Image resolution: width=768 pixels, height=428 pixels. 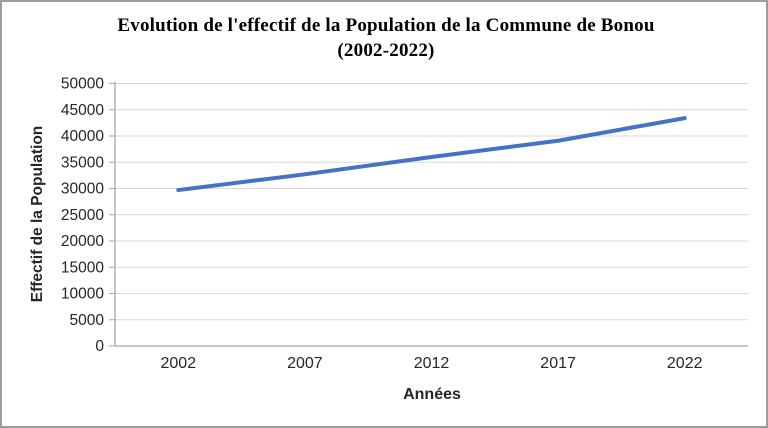 What do you see at coordinates (432, 394) in the screenshot?
I see `x-axis-title: Années` at bounding box center [432, 394].